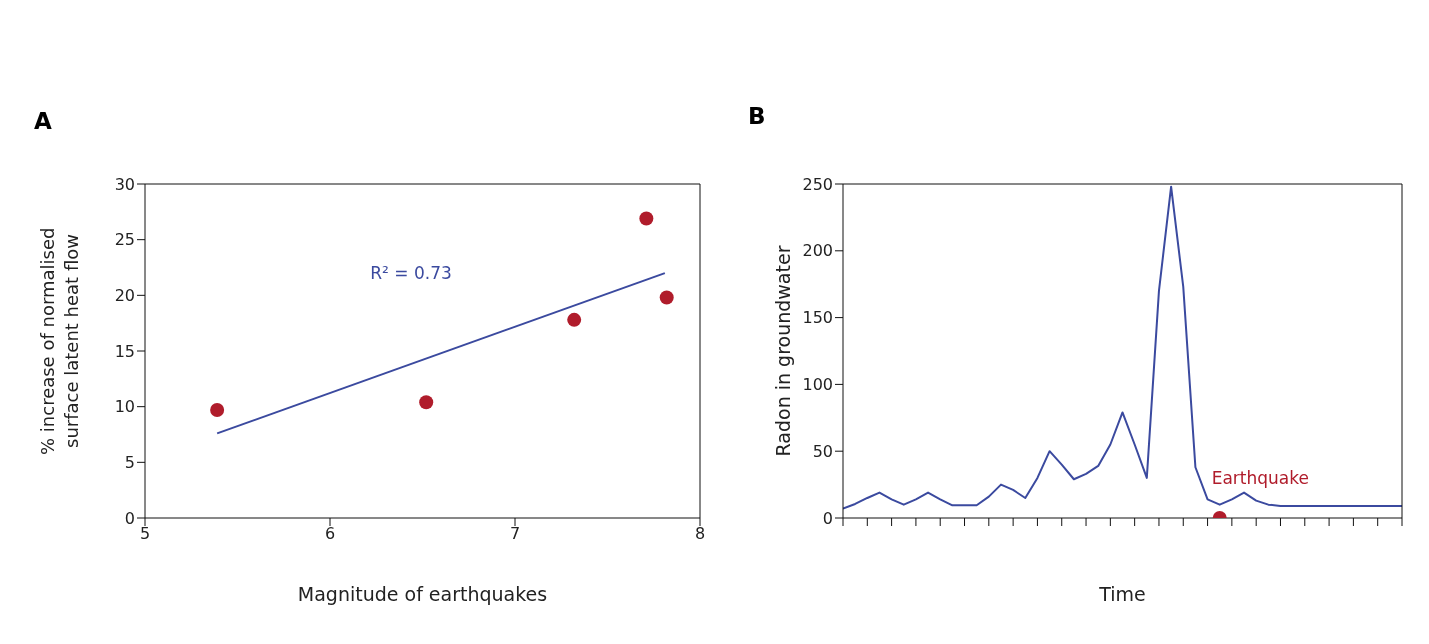  Describe the element at coordinates (422, 594) in the screenshot. I see `x-axis-title: Magnitude of earthquakes` at that location.